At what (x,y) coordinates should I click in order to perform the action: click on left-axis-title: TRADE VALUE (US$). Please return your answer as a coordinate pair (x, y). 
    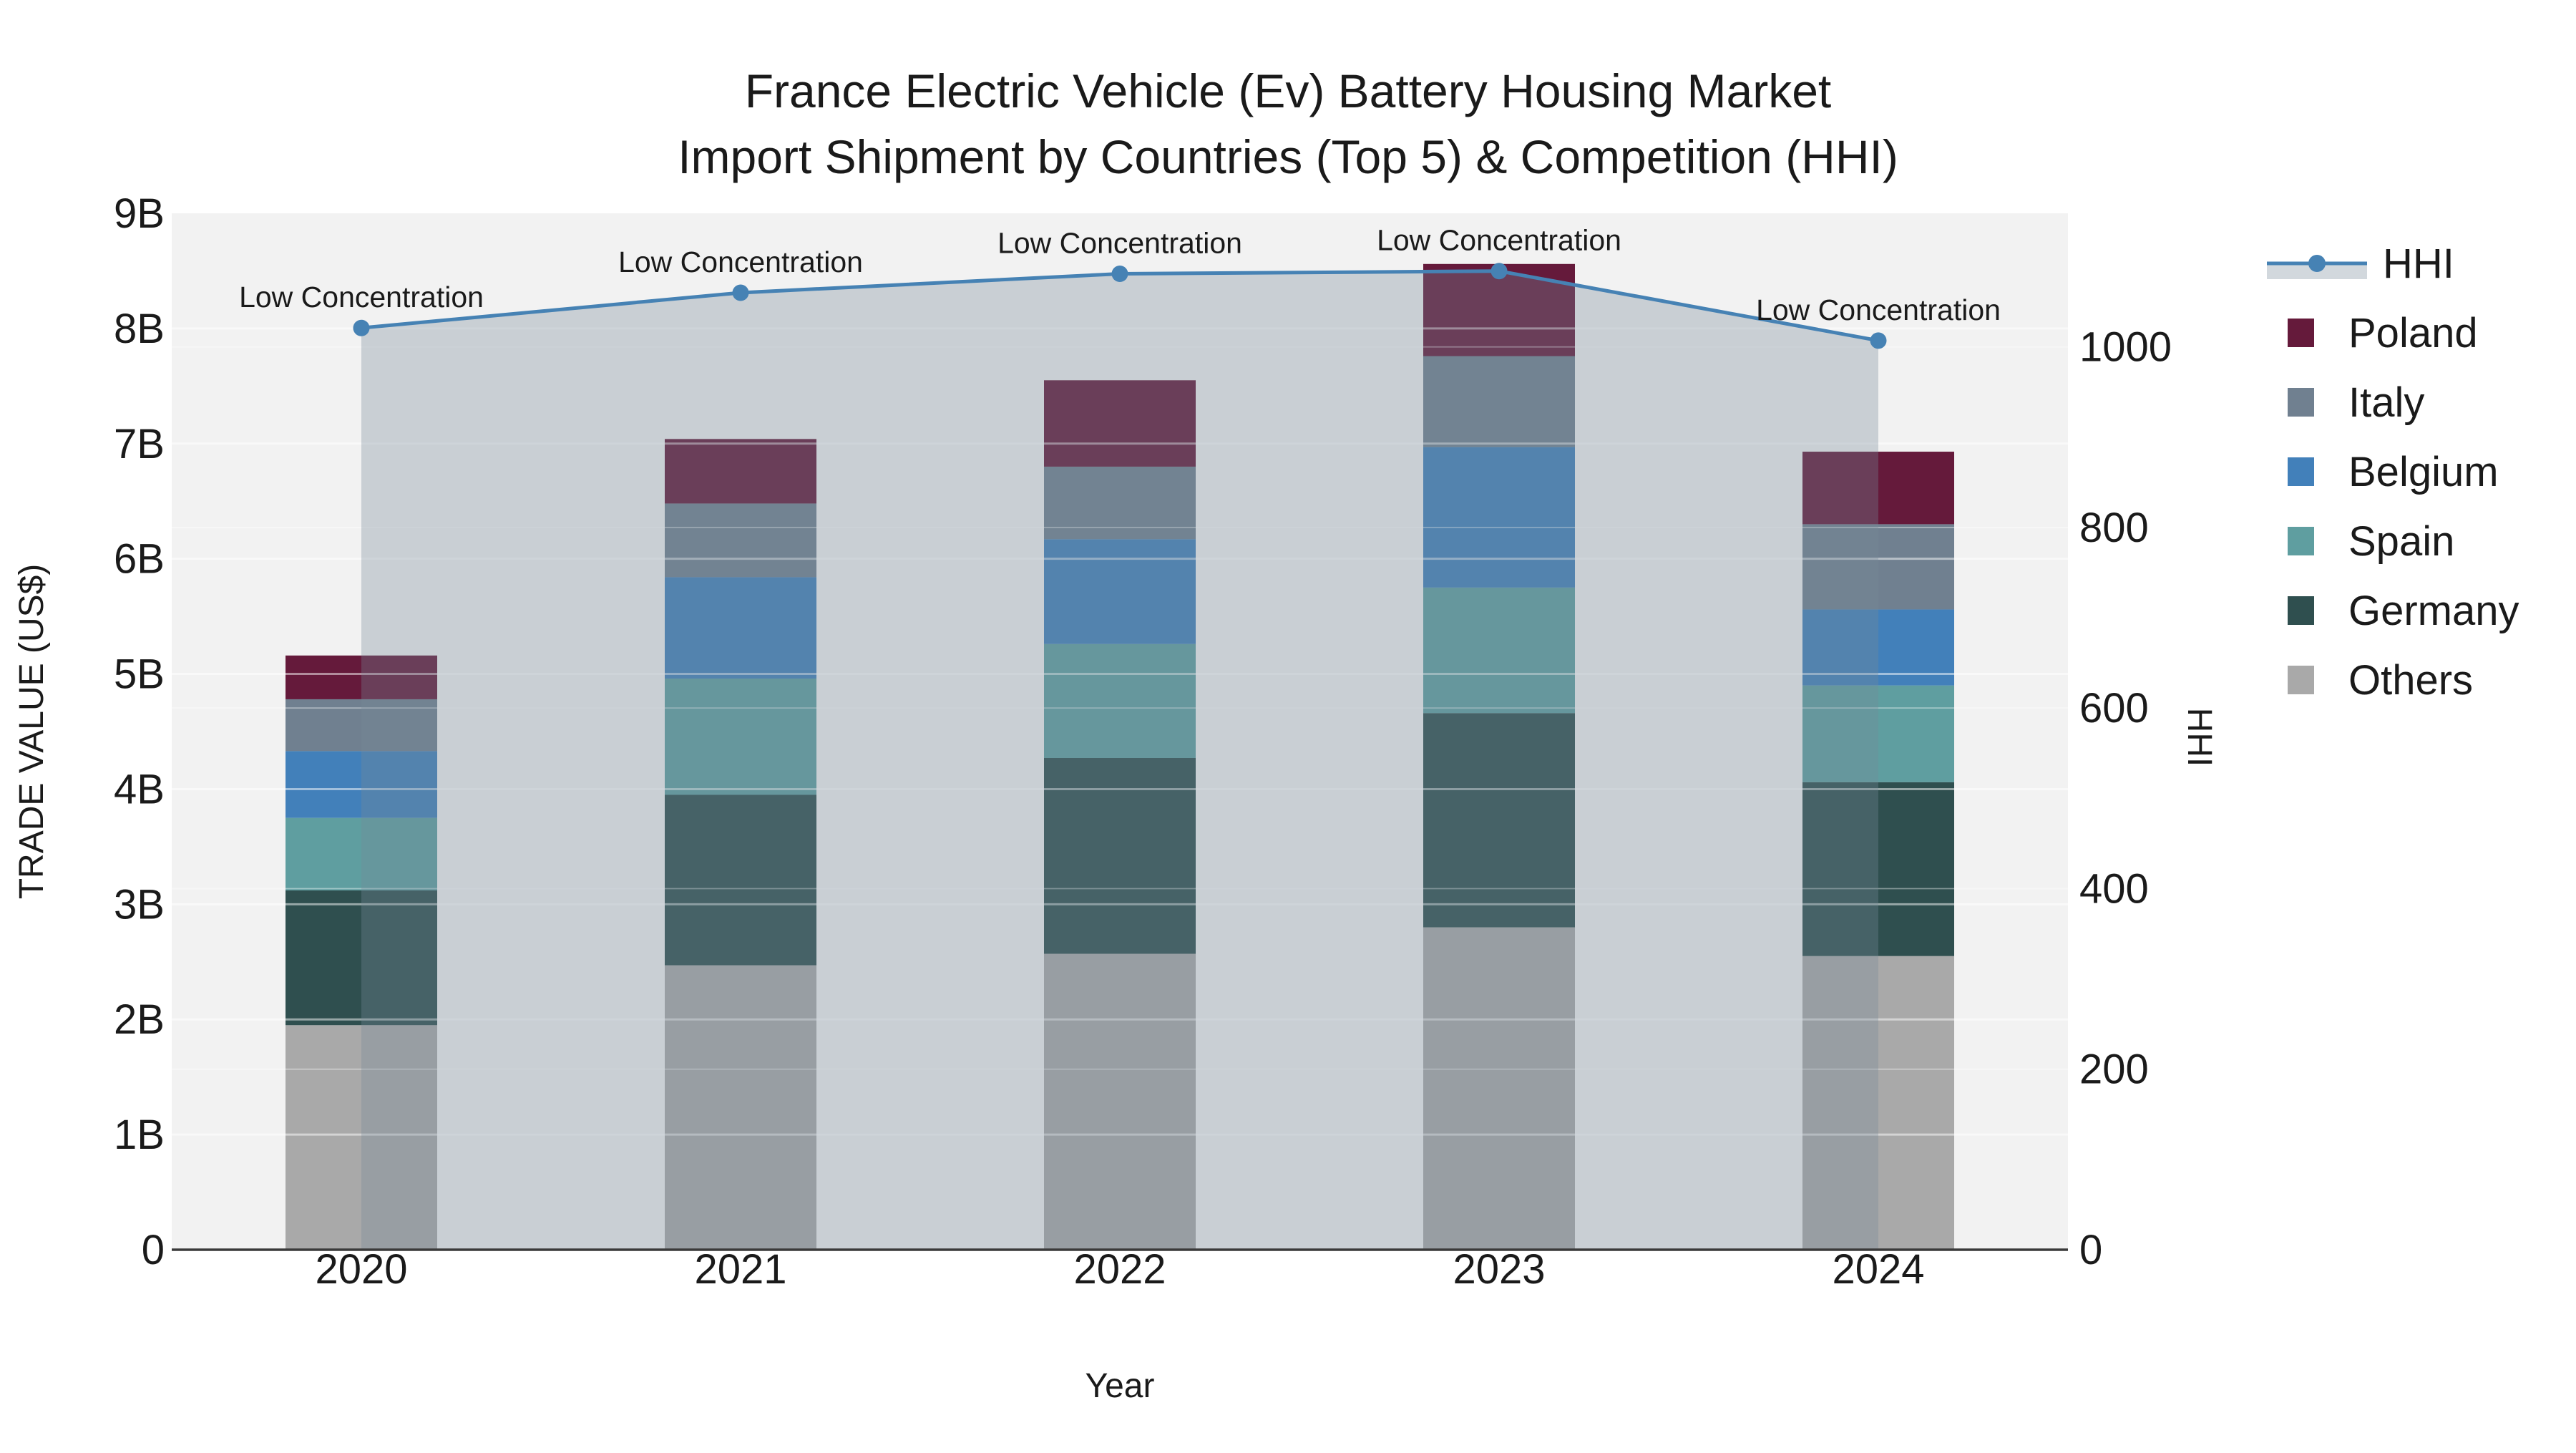
    Looking at the image, I should click on (32, 732).